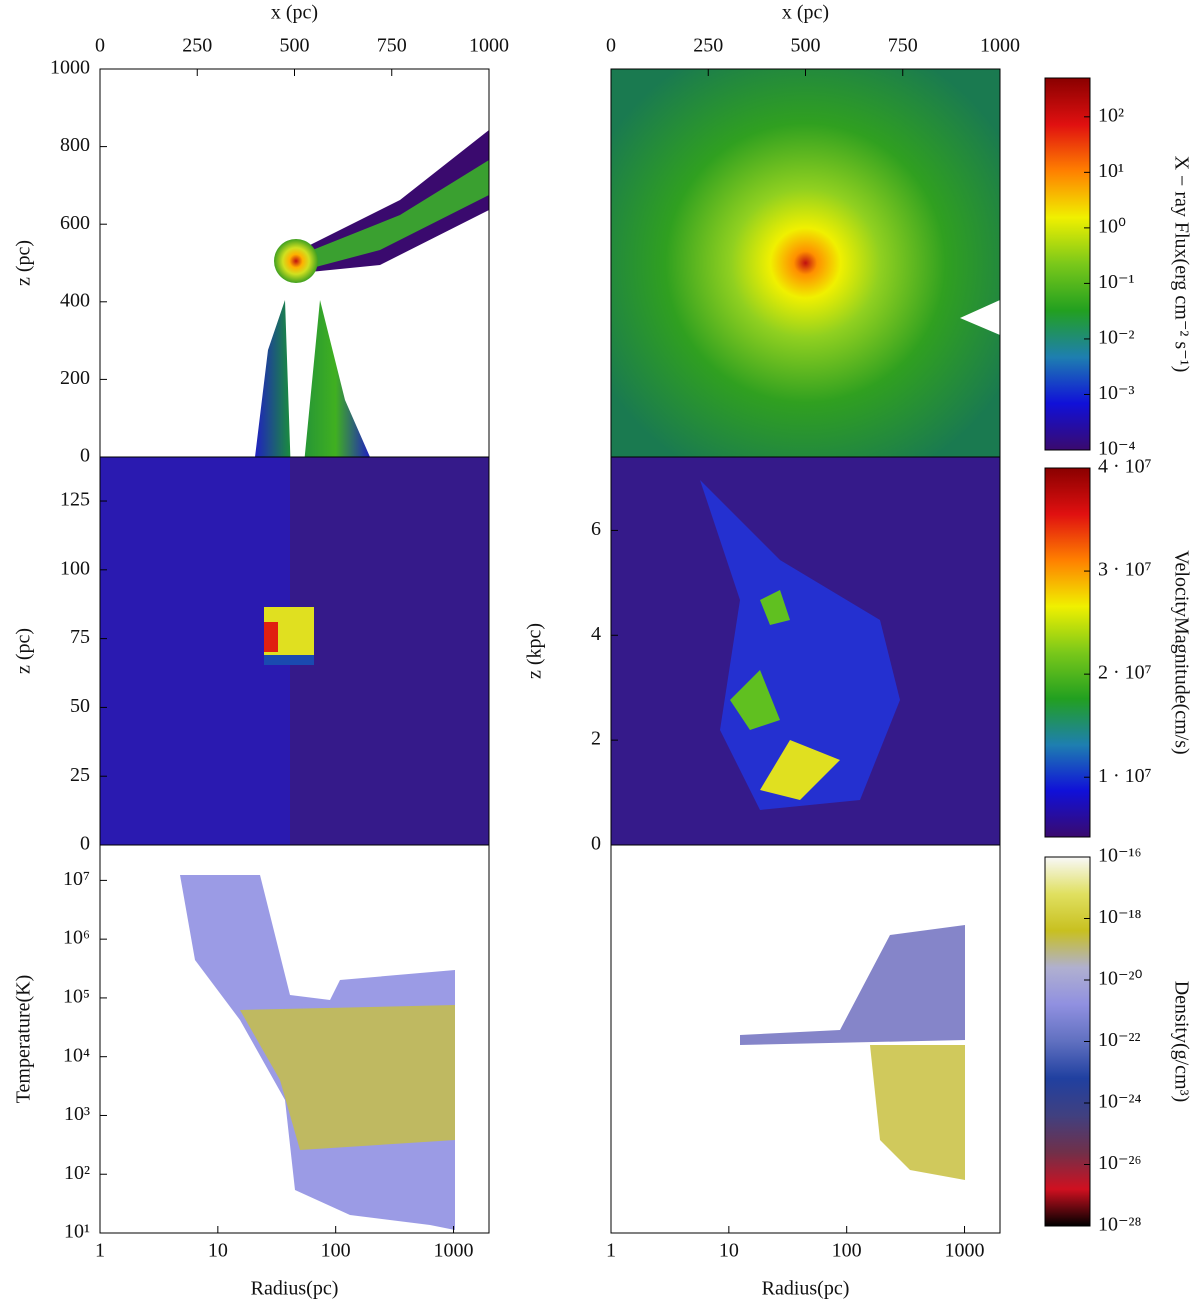  I want to click on colorbar-tick-label: 10⁻², so click(1116, 338).